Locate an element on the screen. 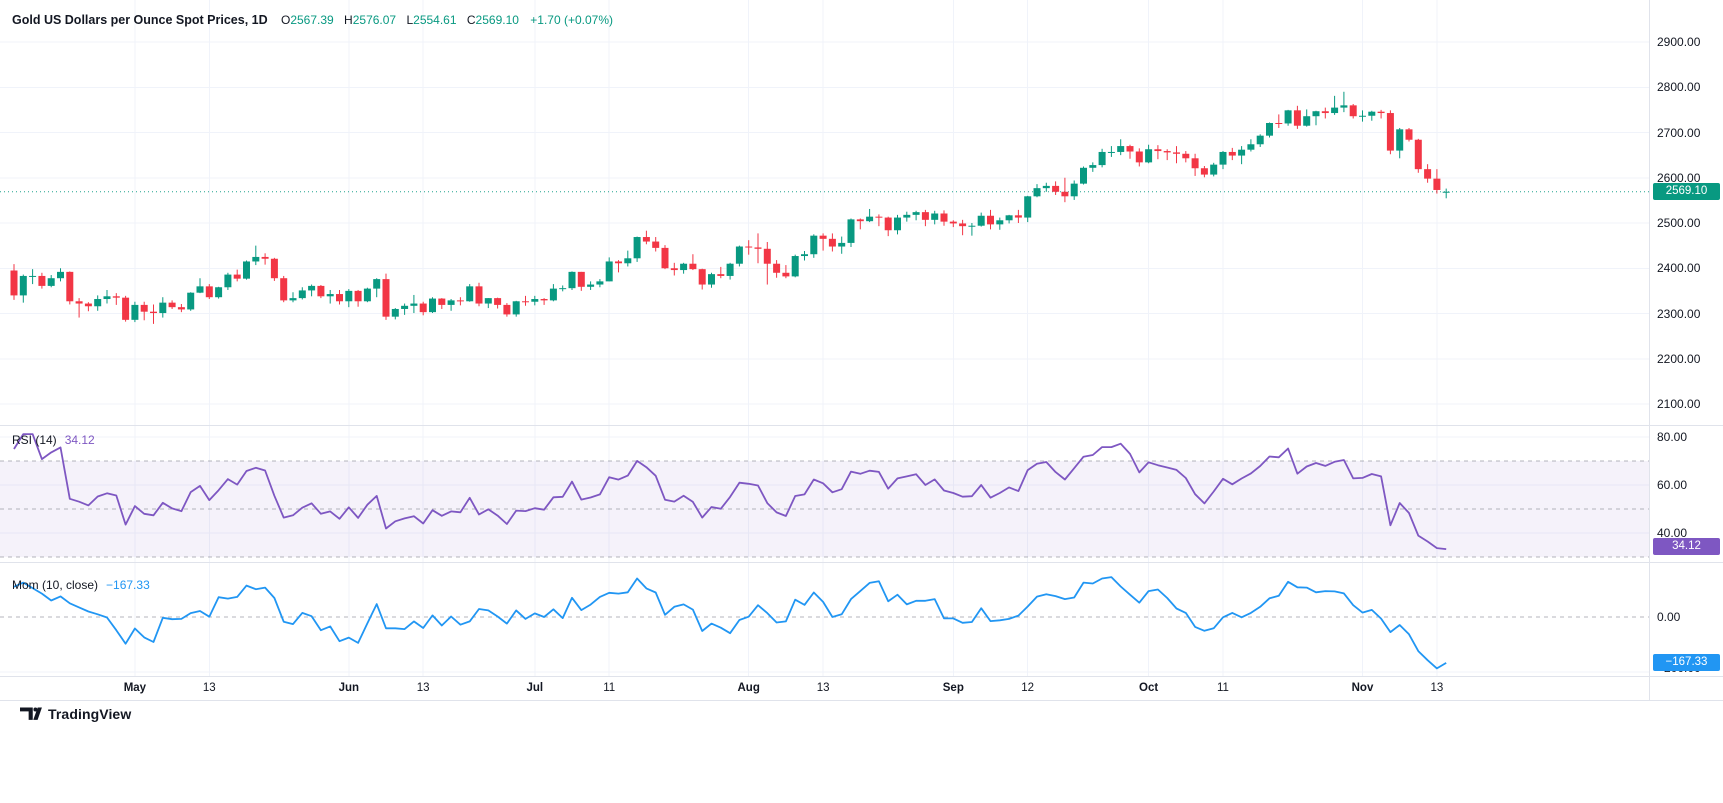 This screenshot has width=1723, height=803. time-axis-label: Jun is located at coordinates (349, 688).